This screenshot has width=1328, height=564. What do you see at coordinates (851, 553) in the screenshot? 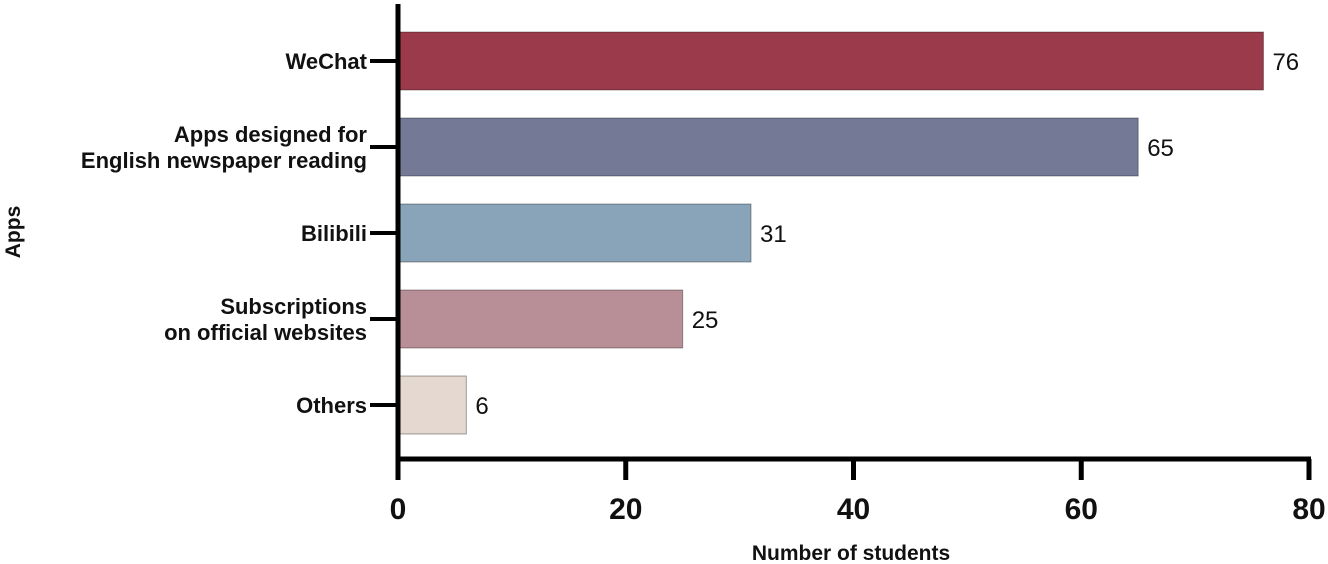
I see `x-axis-title: Number of students` at bounding box center [851, 553].